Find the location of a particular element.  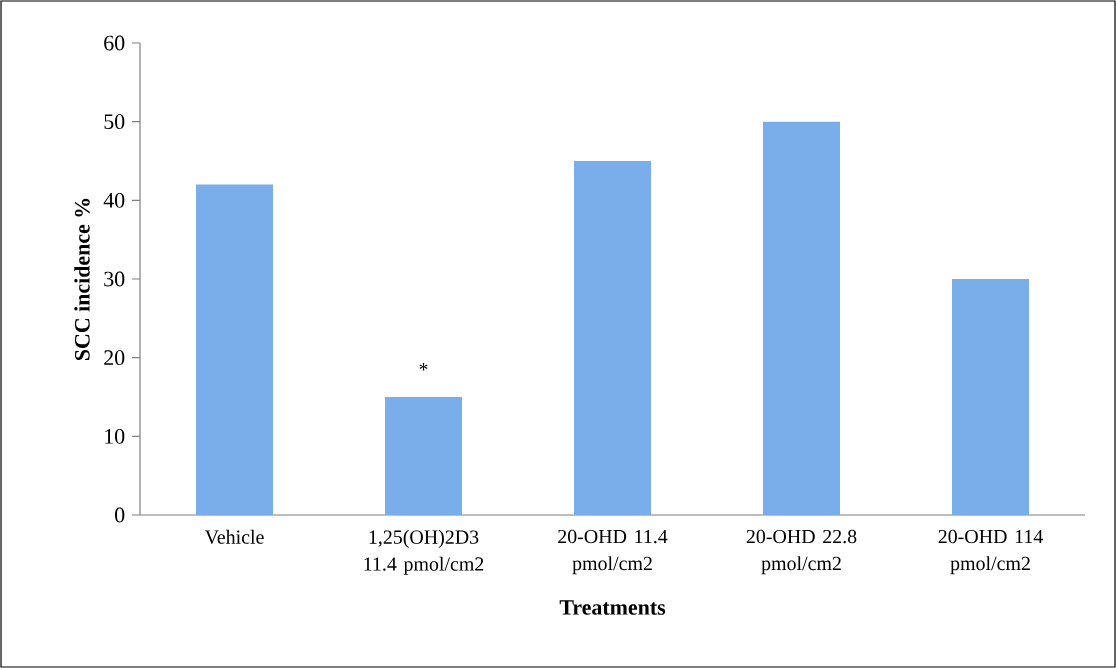

y-axis-title: SCC incidence % is located at coordinates (82, 279).